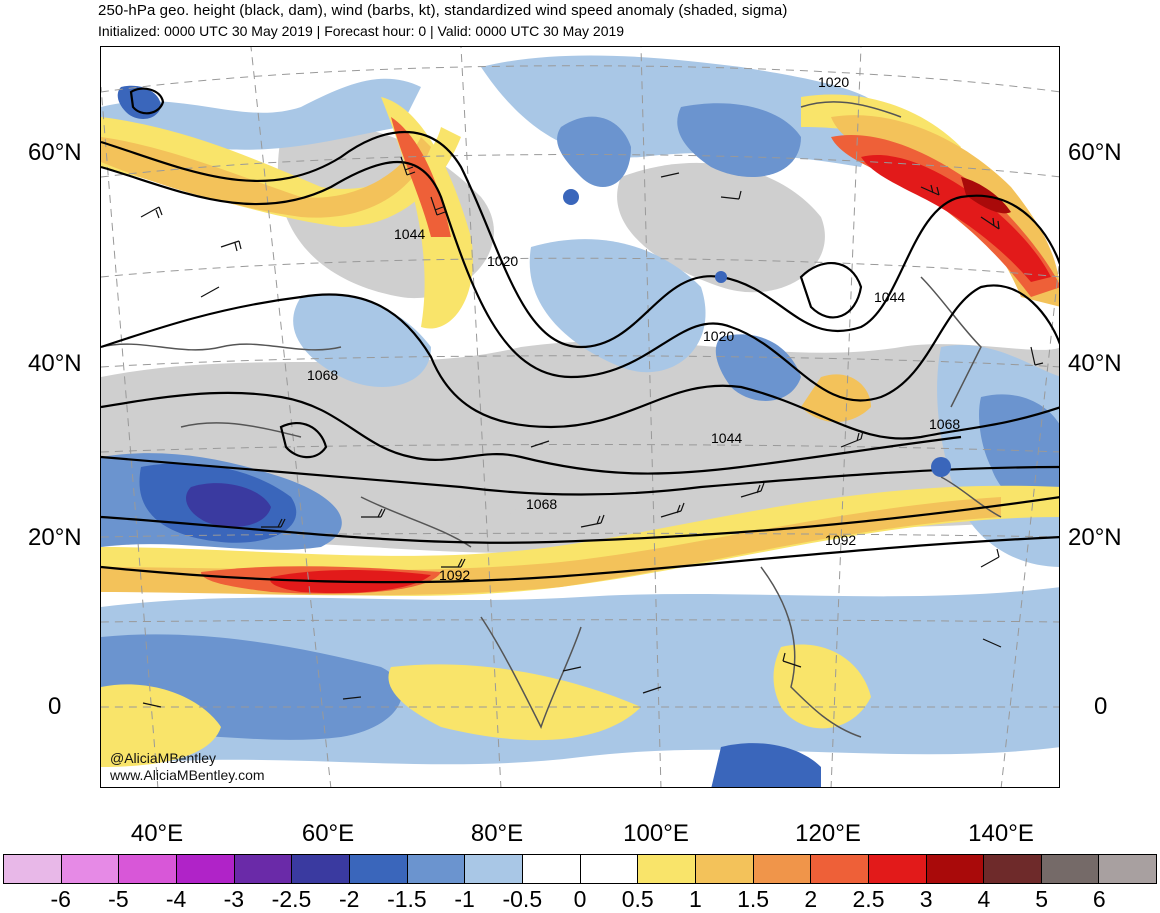 This screenshot has height=913, width=1160. Describe the element at coordinates (1095, 152) in the screenshot. I see `lat-label-right: 60°N` at that location.